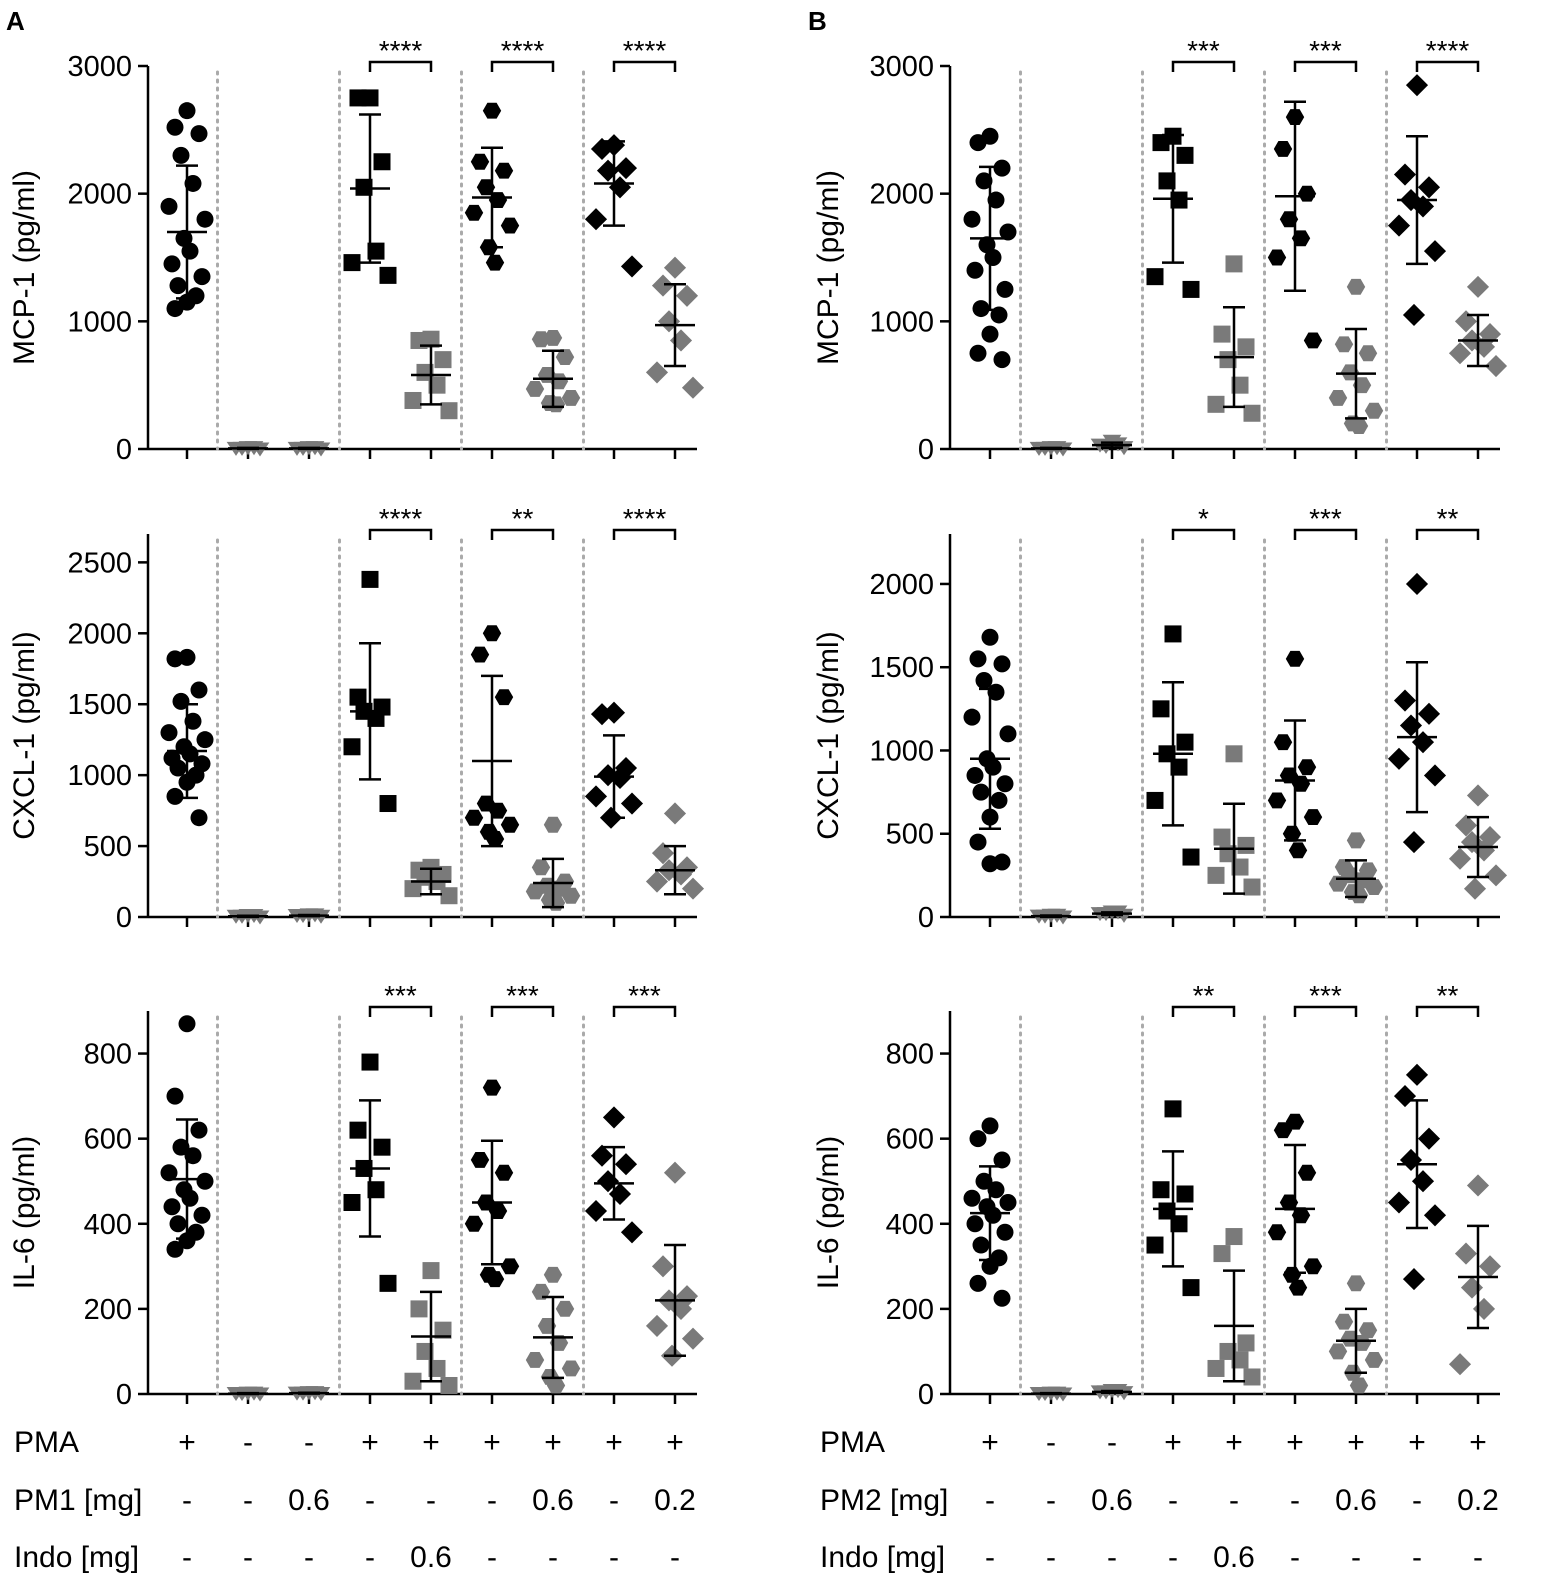 This screenshot has height=1581, width=1541. Describe the element at coordinates (884, 1500) in the screenshot. I see `treatment-label-1: PM2 [mg]` at that location.